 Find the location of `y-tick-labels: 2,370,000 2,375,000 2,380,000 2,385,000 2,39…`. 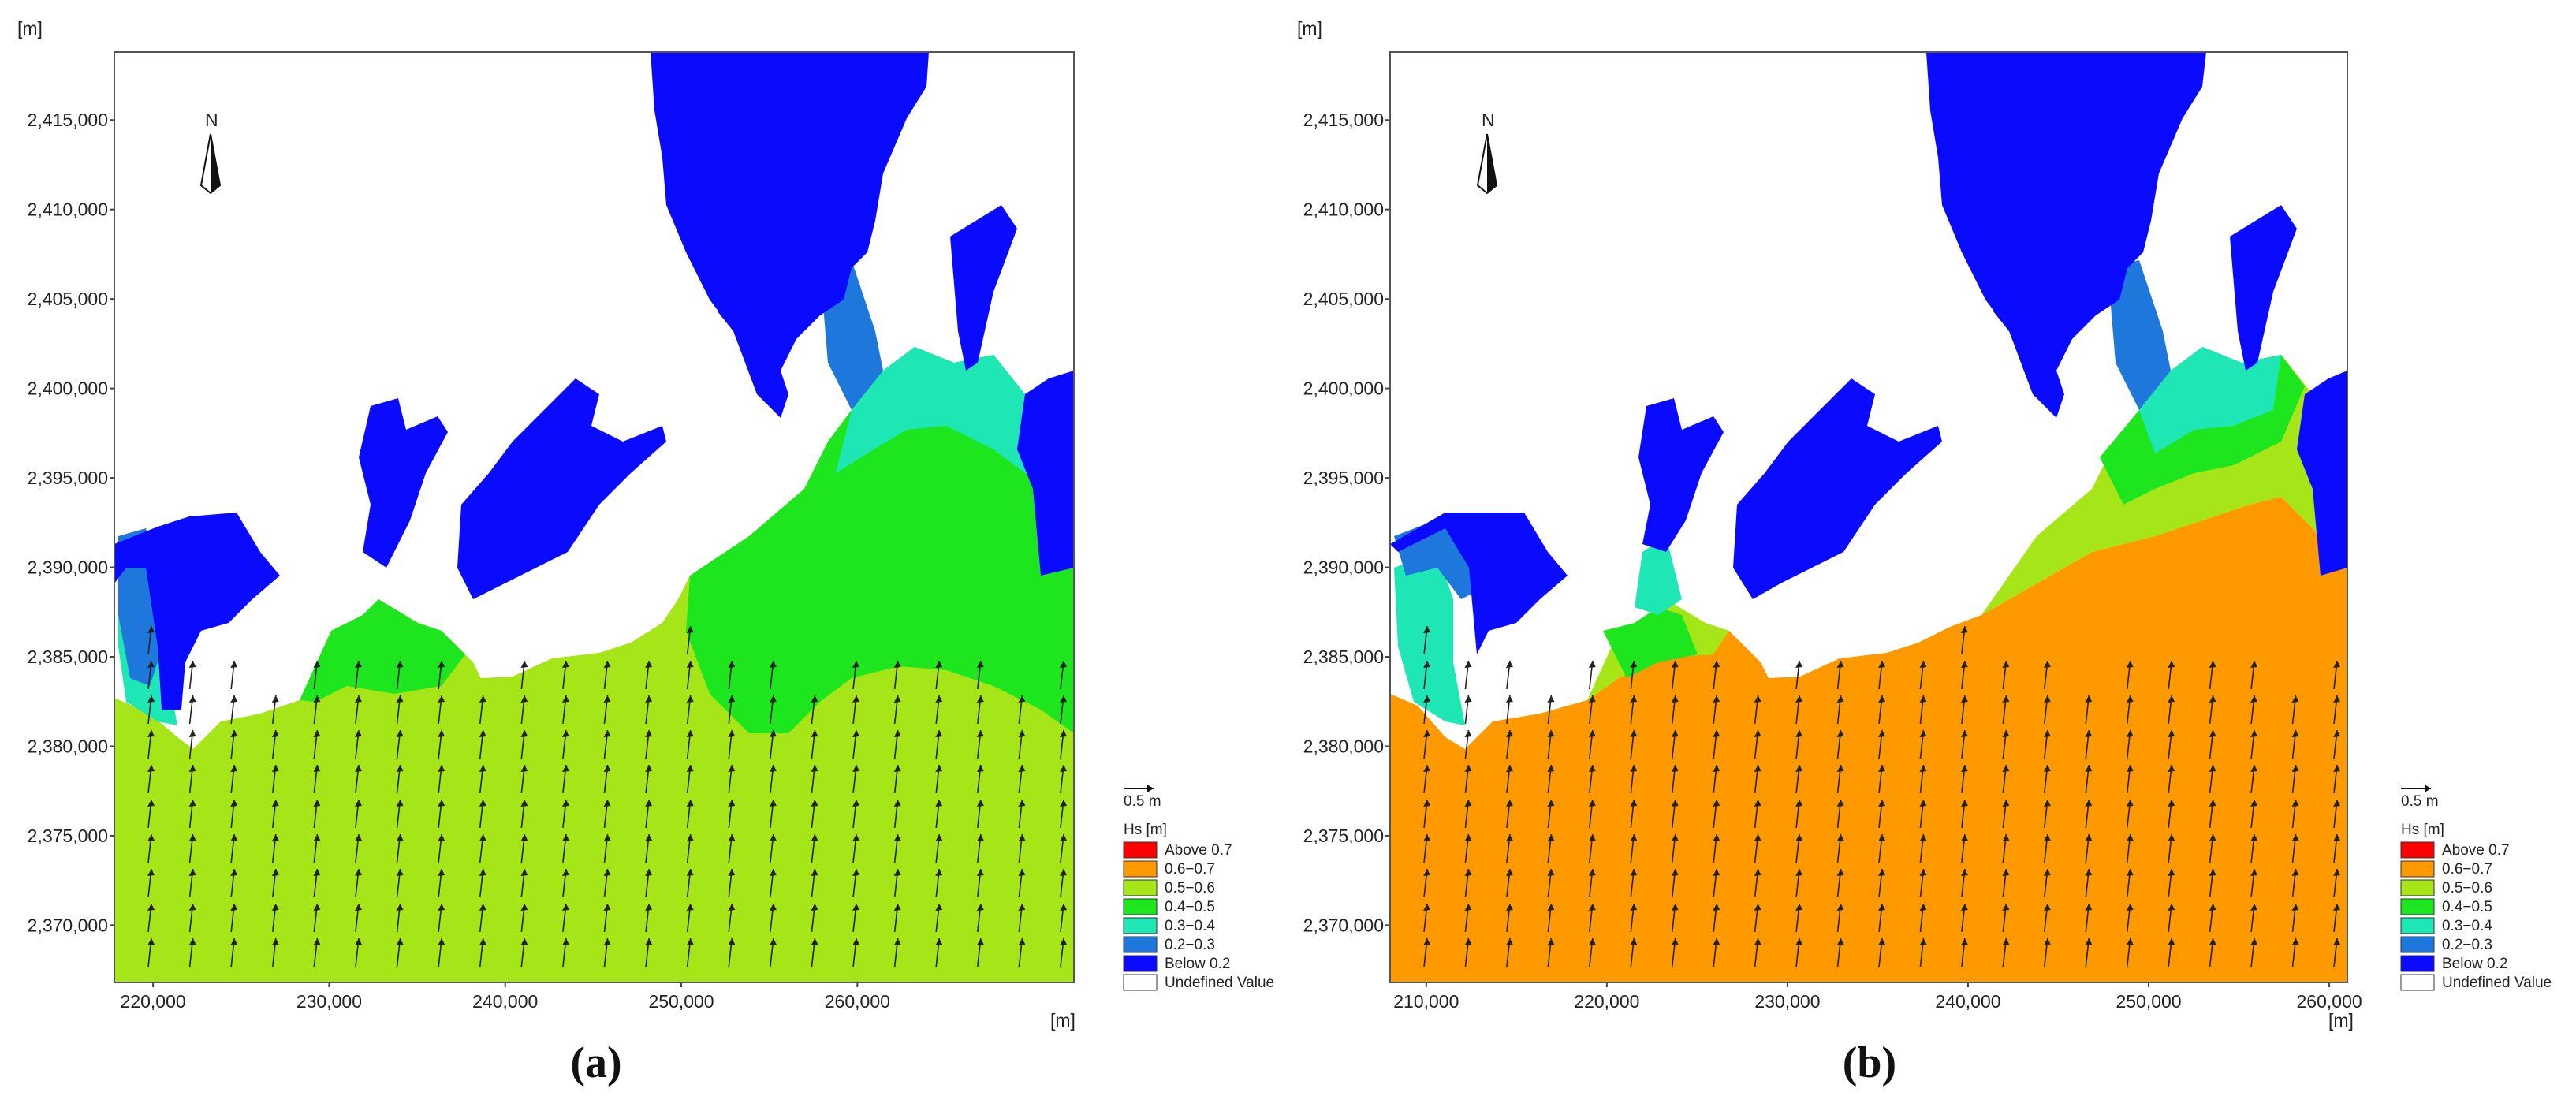

y-tick-labels: 2,370,000 2,375,000 2,380,000 2,385,000 2,39… is located at coordinates (1347, 522).